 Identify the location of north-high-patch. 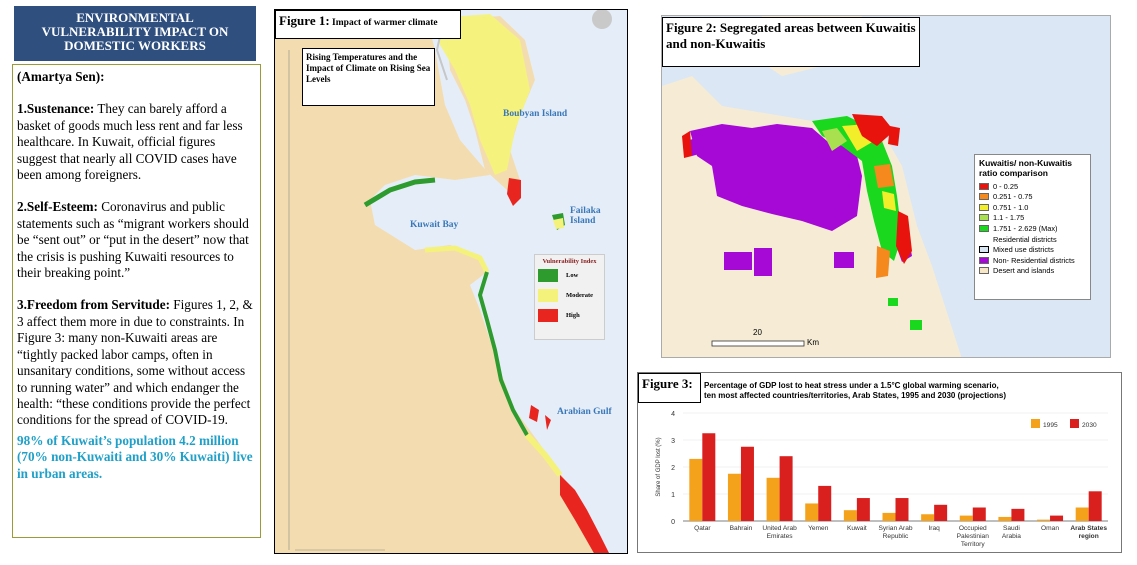
(514, 192).